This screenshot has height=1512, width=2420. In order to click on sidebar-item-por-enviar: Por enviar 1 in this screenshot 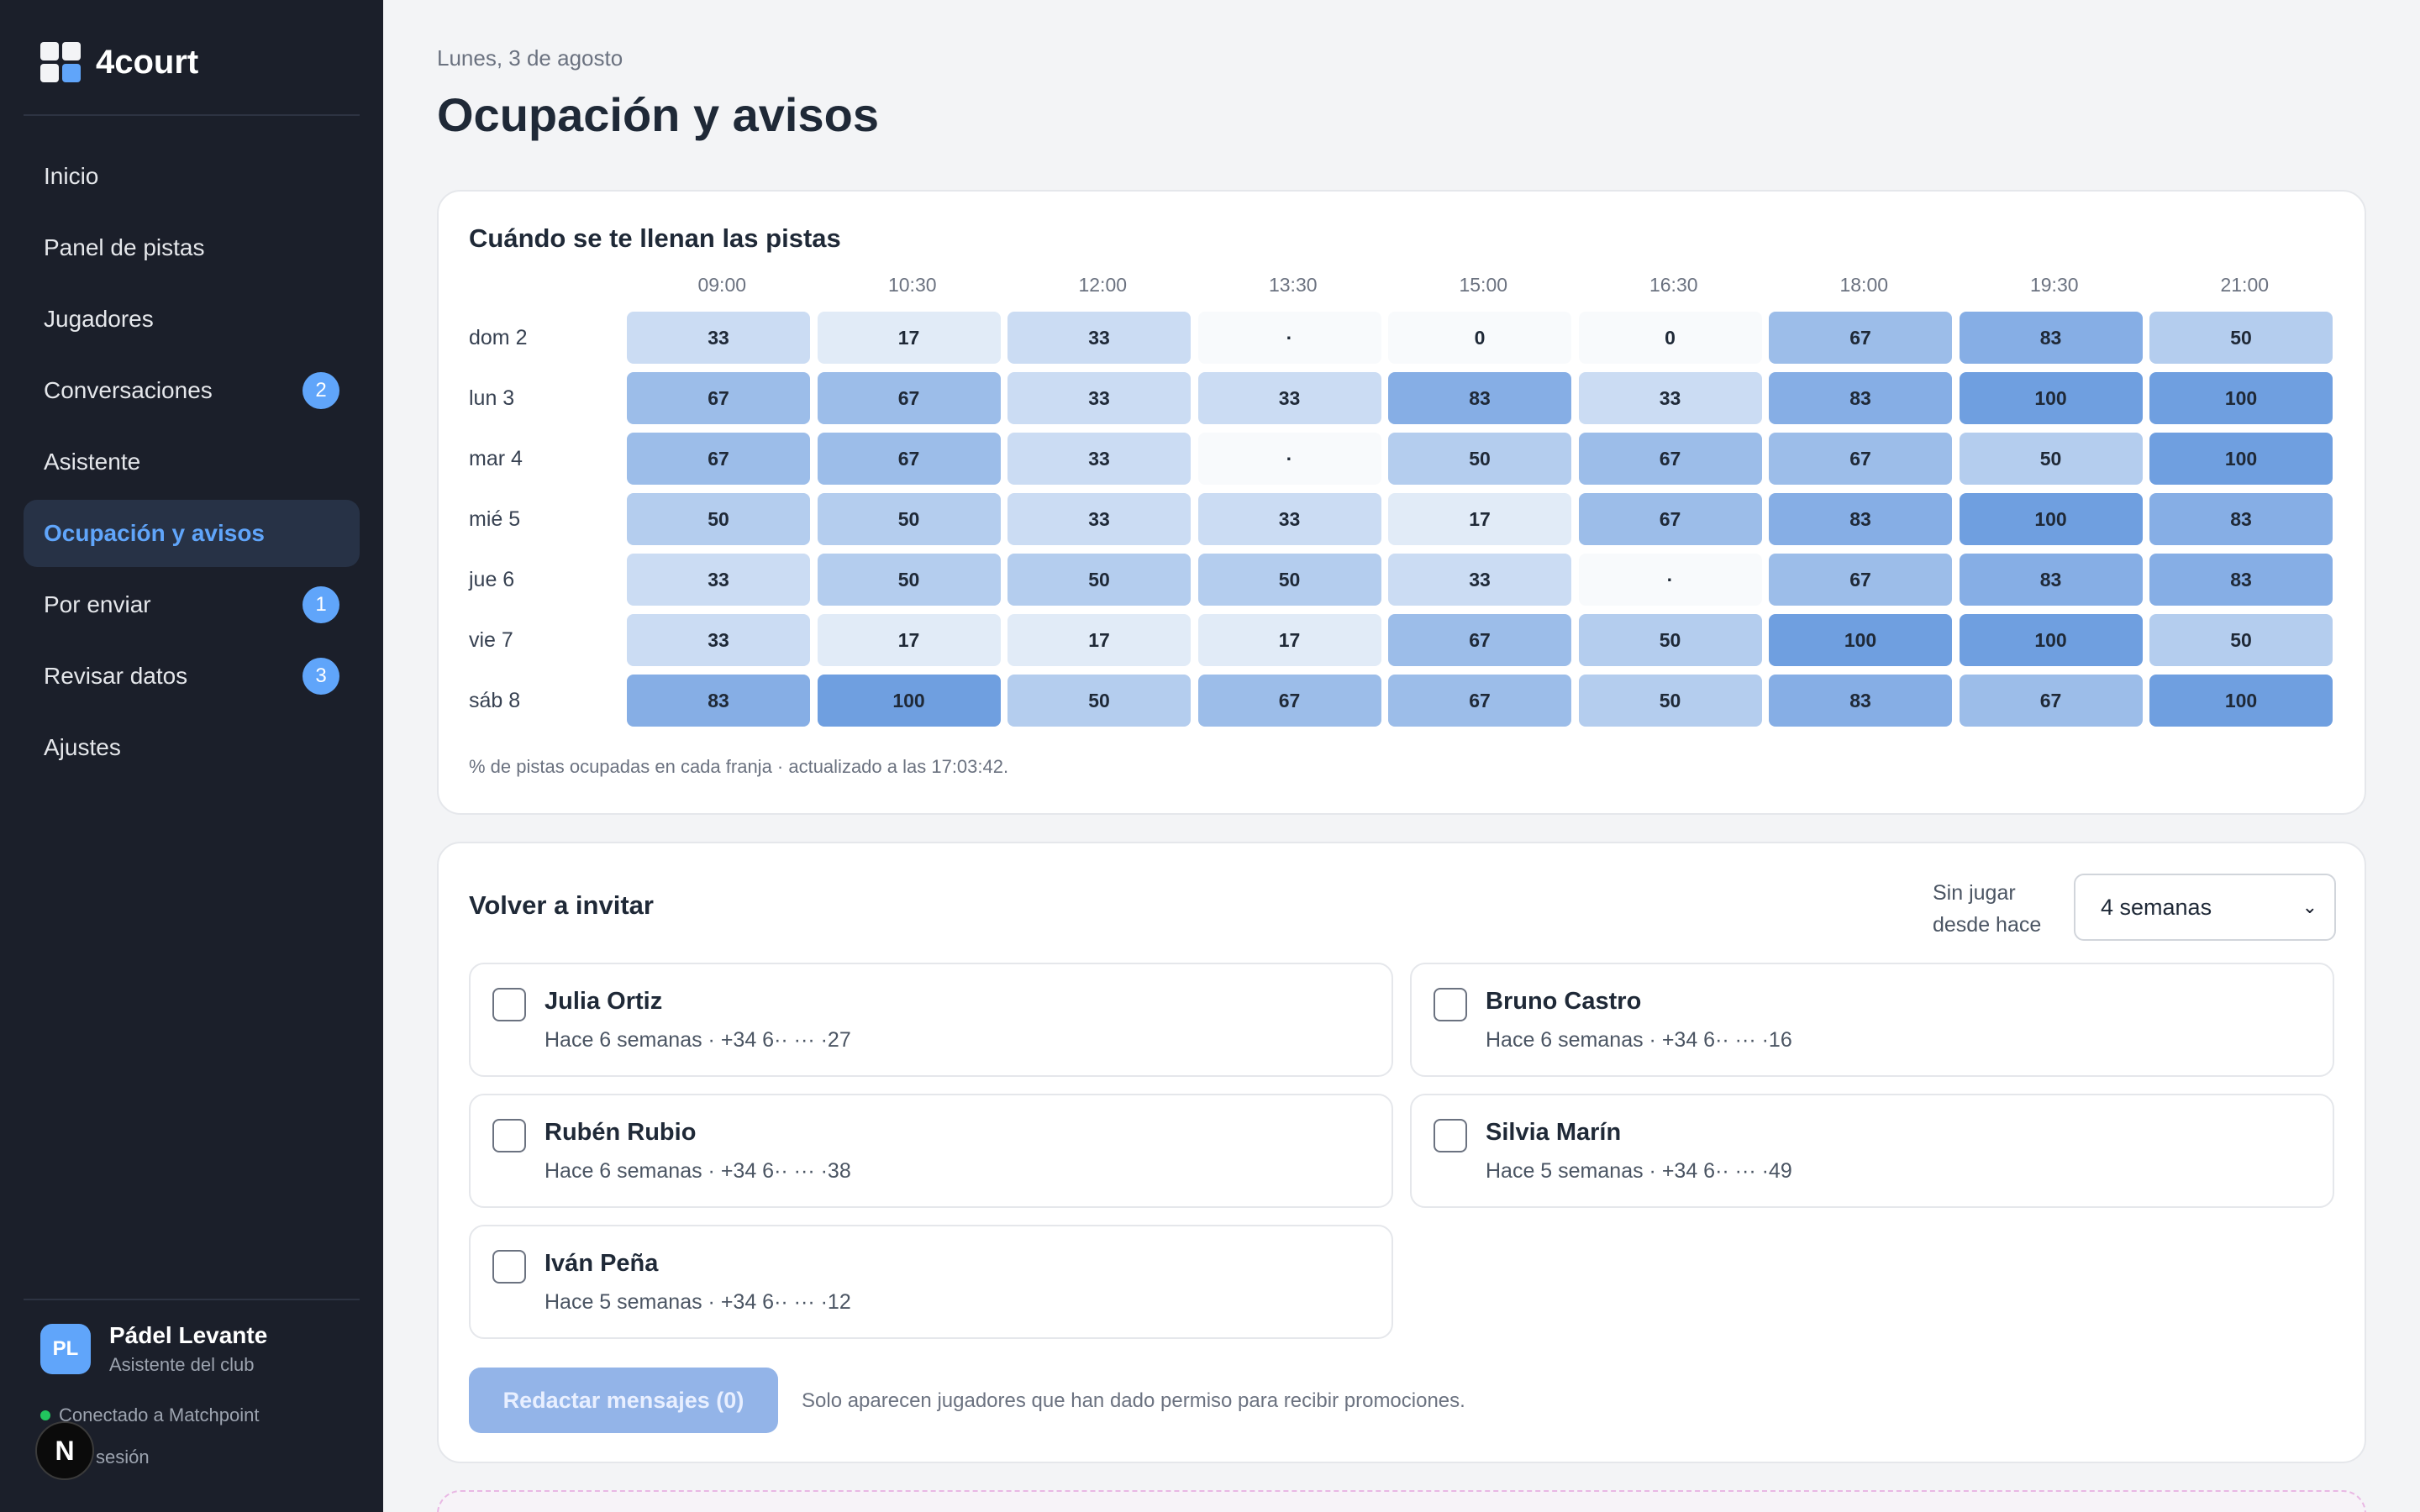, I will do `click(192, 604)`.